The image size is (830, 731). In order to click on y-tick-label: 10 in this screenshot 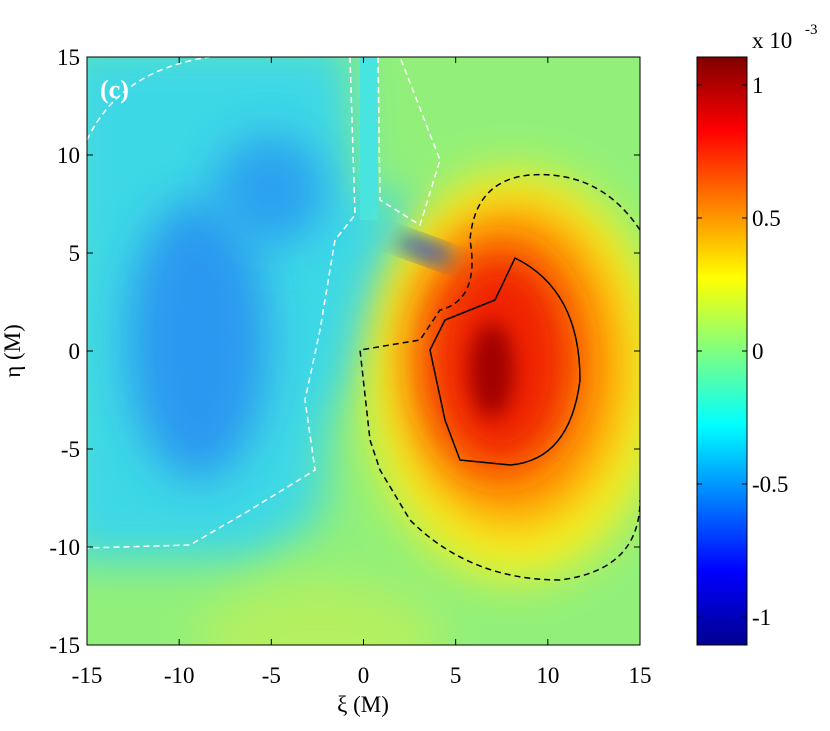, I will do `click(68, 155)`.